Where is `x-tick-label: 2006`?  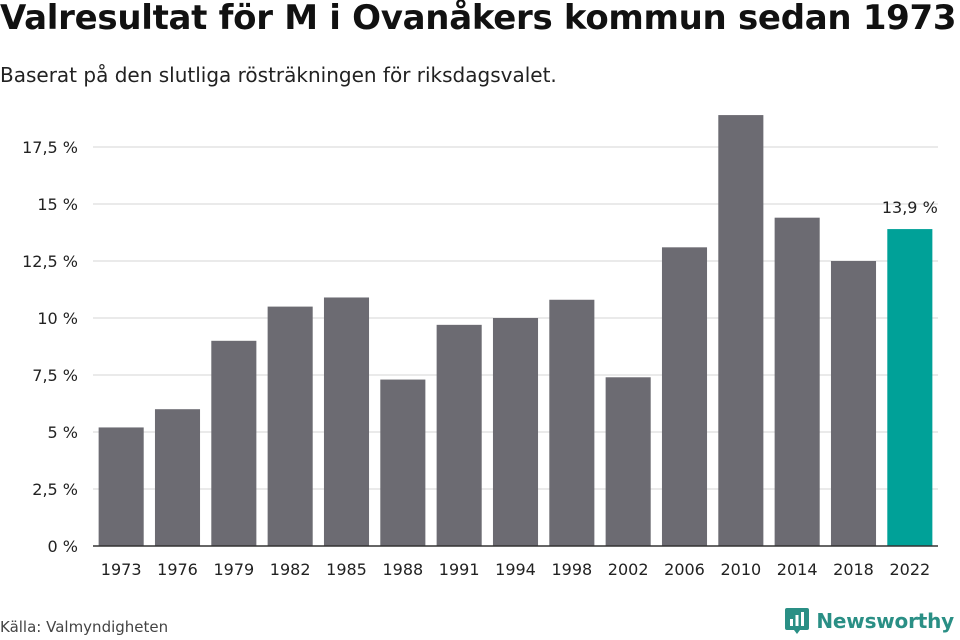
x-tick-label: 2006 is located at coordinates (684, 569).